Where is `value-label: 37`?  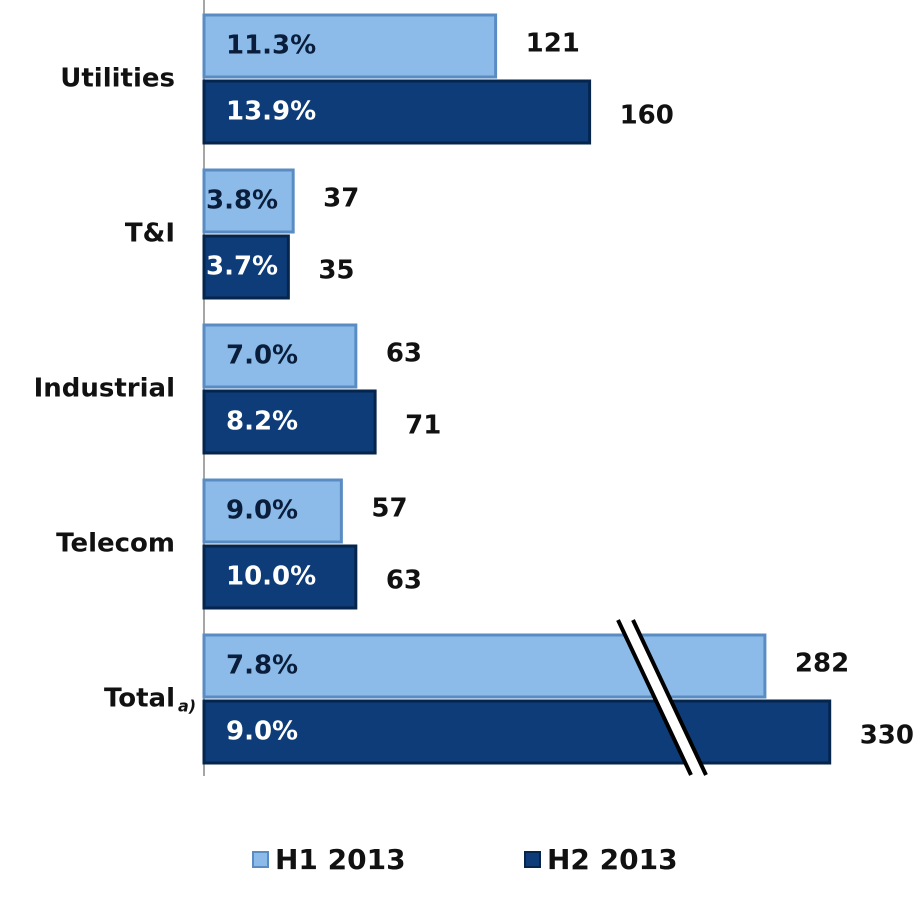
value-label: 37 is located at coordinates (341, 199).